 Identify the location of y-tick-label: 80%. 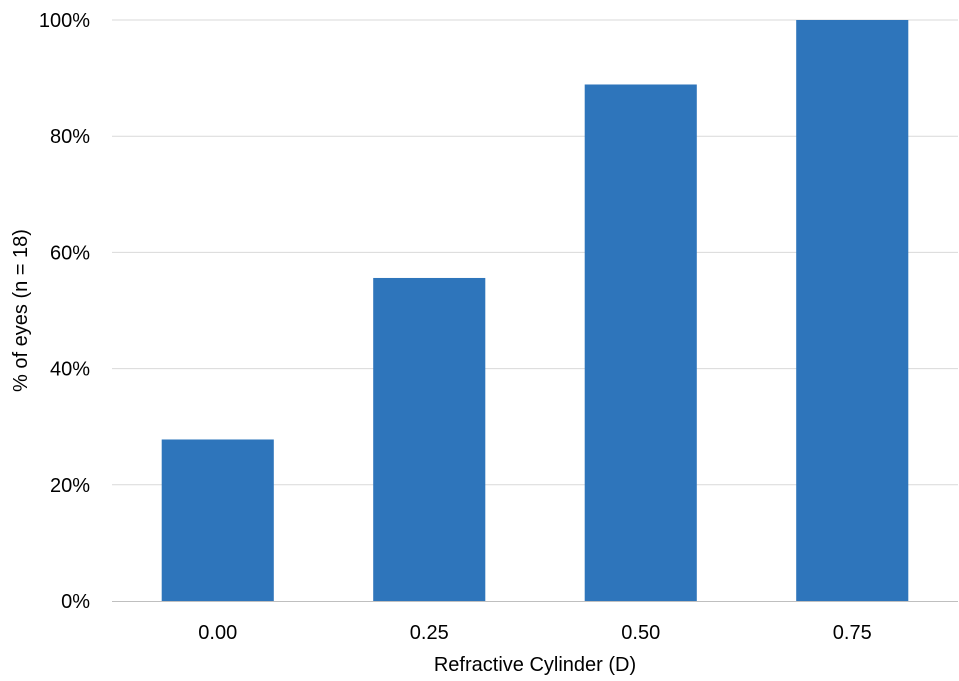
(70, 137).